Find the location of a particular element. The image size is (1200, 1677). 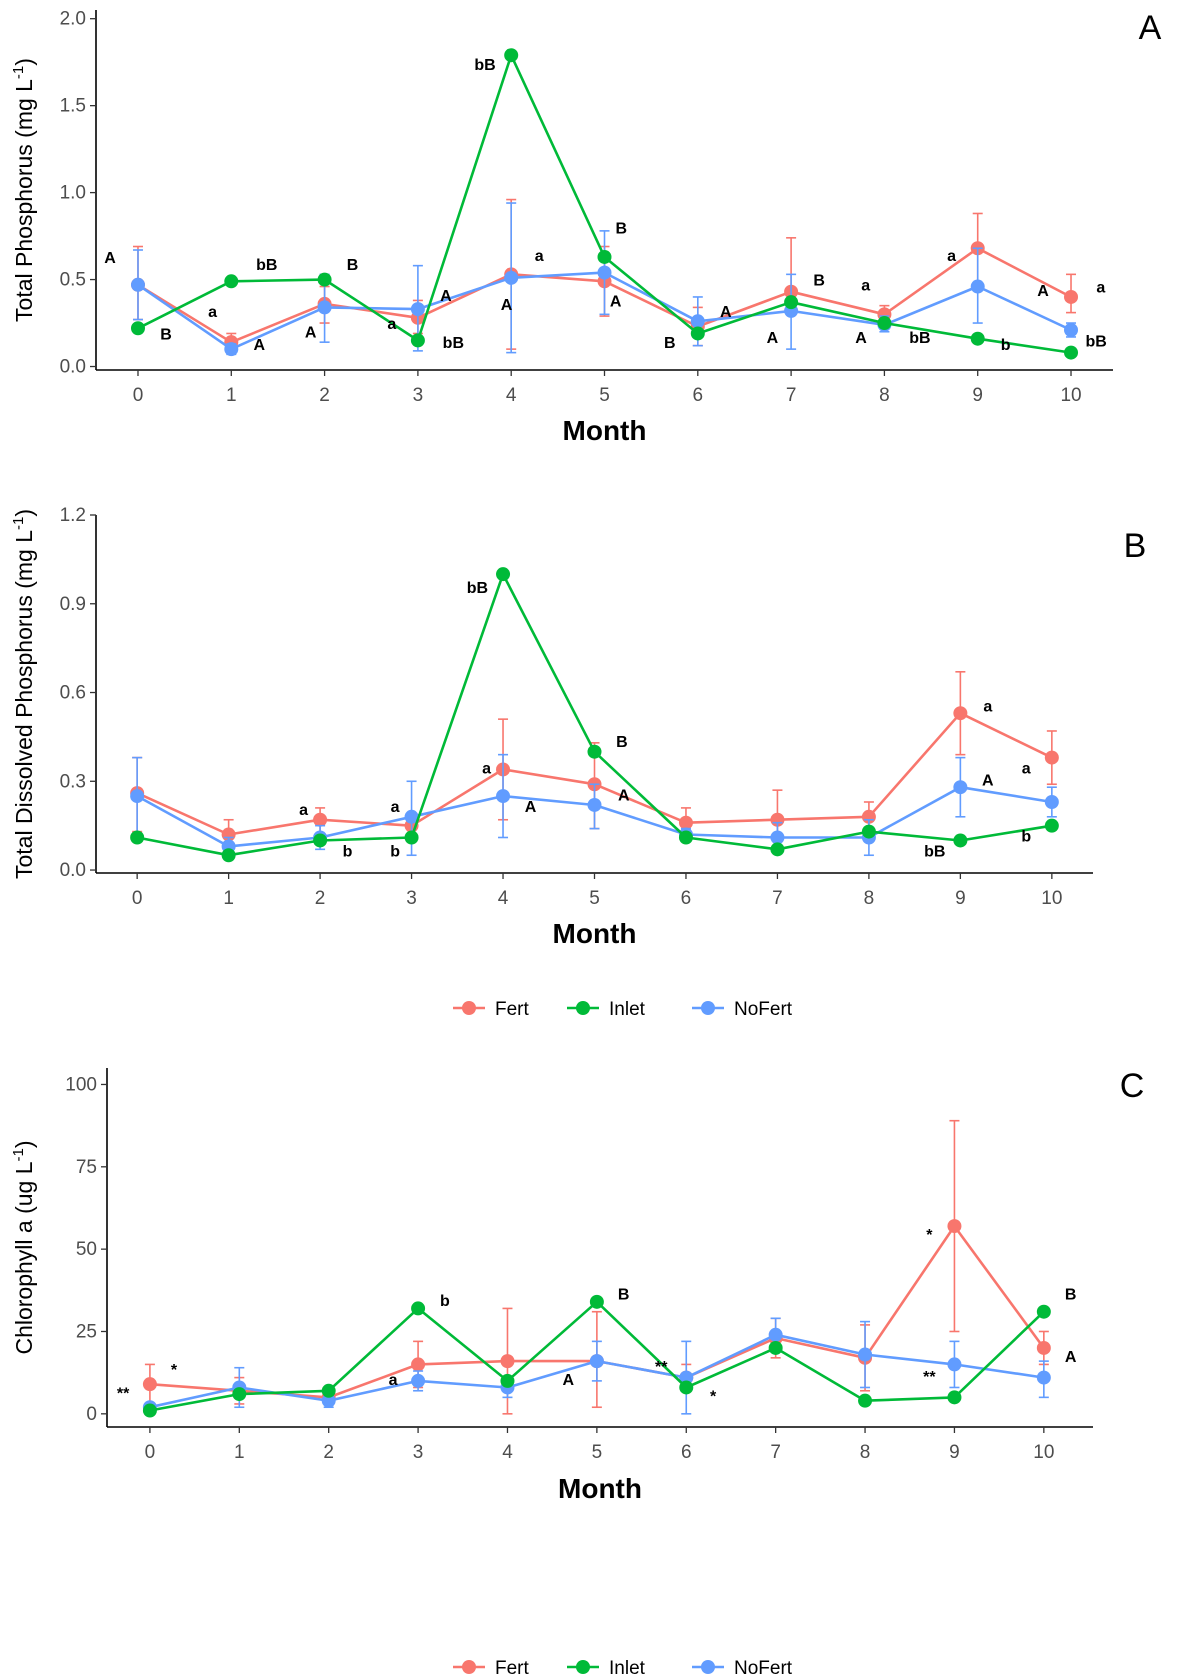

legend-entry-fert: Fert is located at coordinates (491, 1667).